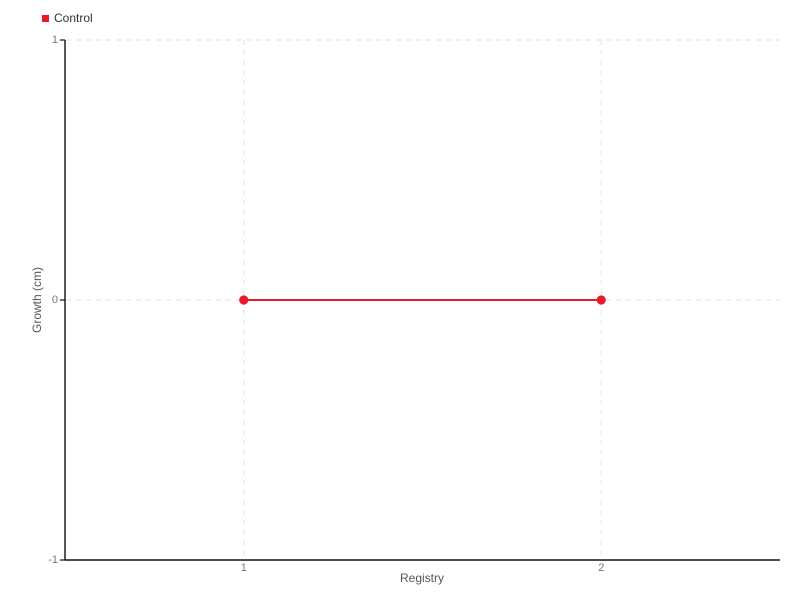 The image size is (800, 600). I want to click on y-tick-label: 1, so click(54, 40).